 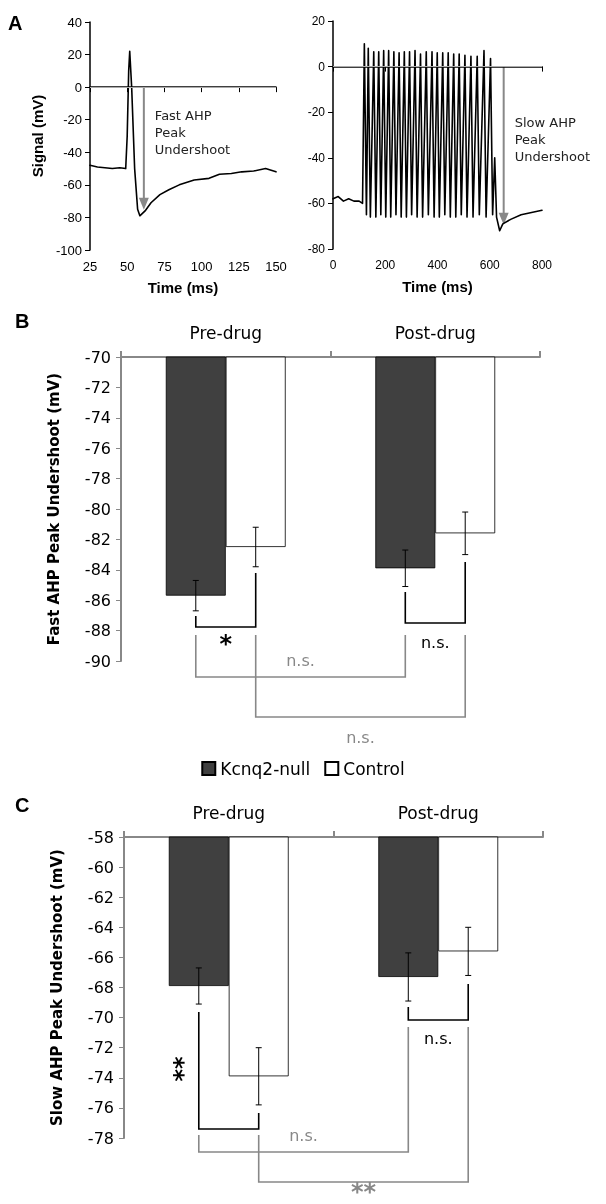 What do you see at coordinates (276, 266) in the screenshot?
I see `x-tick-label: 150` at bounding box center [276, 266].